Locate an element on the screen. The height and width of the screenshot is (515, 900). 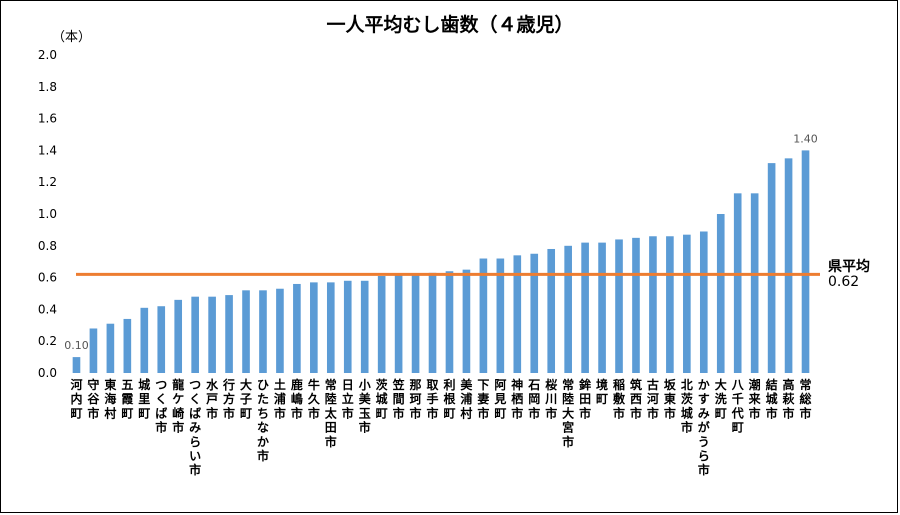
category-label: 小美玉市 is located at coordinates (365, 406).